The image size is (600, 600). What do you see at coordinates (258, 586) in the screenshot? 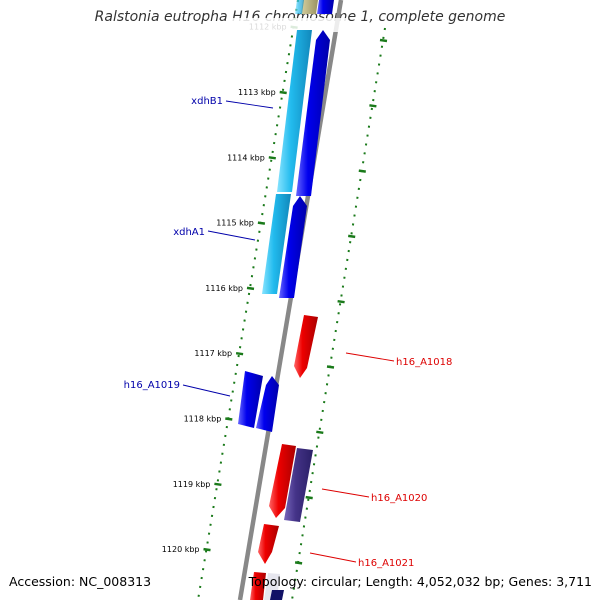
I see `red-feature-bottom` at bounding box center [258, 586].